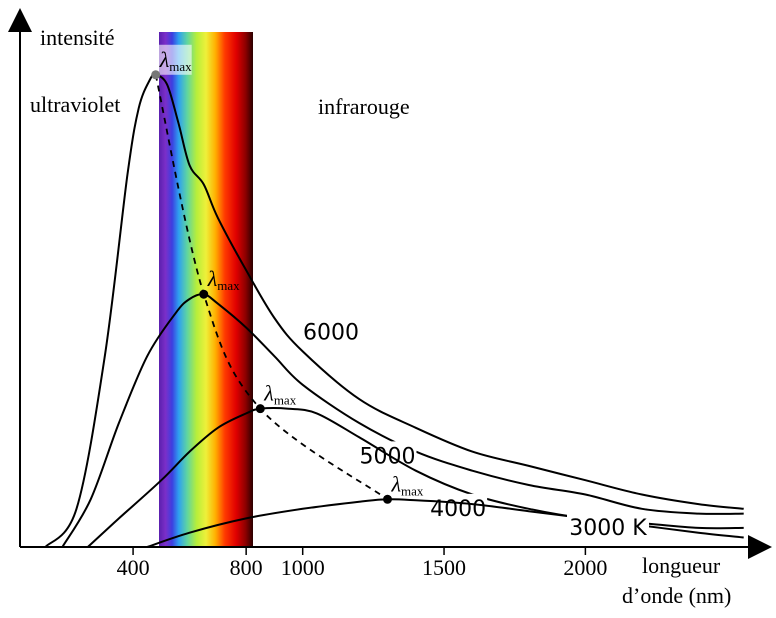 The height and width of the screenshot is (618, 776). I want to click on x-axis-label-line1: longueur, so click(681, 565).